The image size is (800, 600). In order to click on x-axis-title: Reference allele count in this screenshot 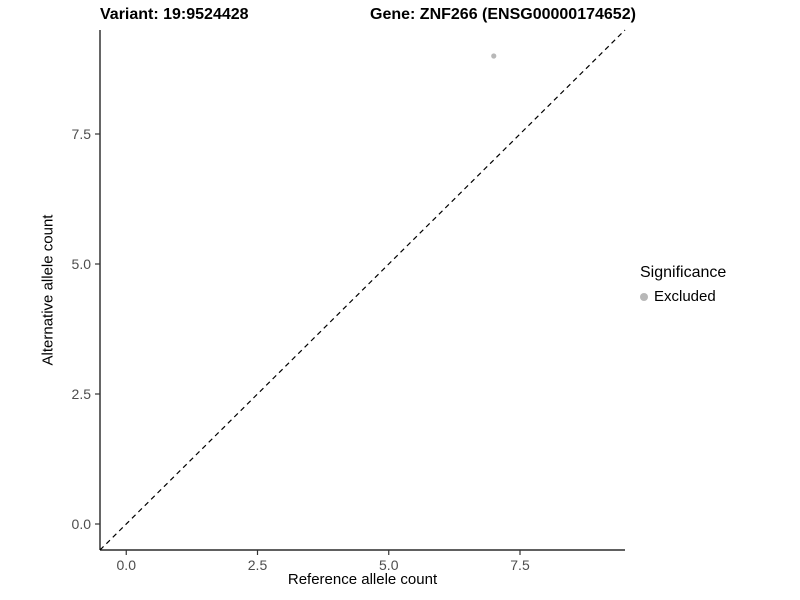, I will do `click(362, 579)`.